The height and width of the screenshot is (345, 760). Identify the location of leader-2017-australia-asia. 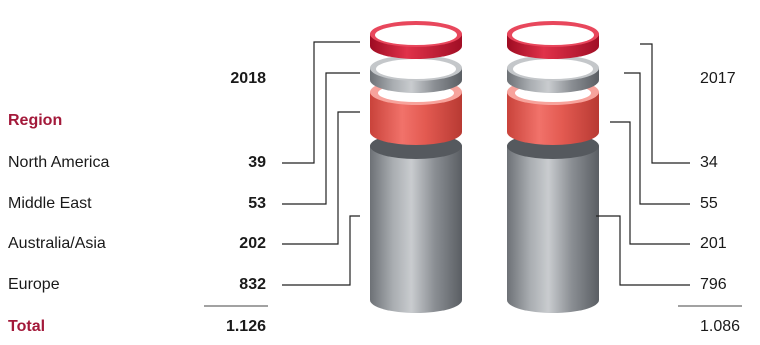
(650, 183).